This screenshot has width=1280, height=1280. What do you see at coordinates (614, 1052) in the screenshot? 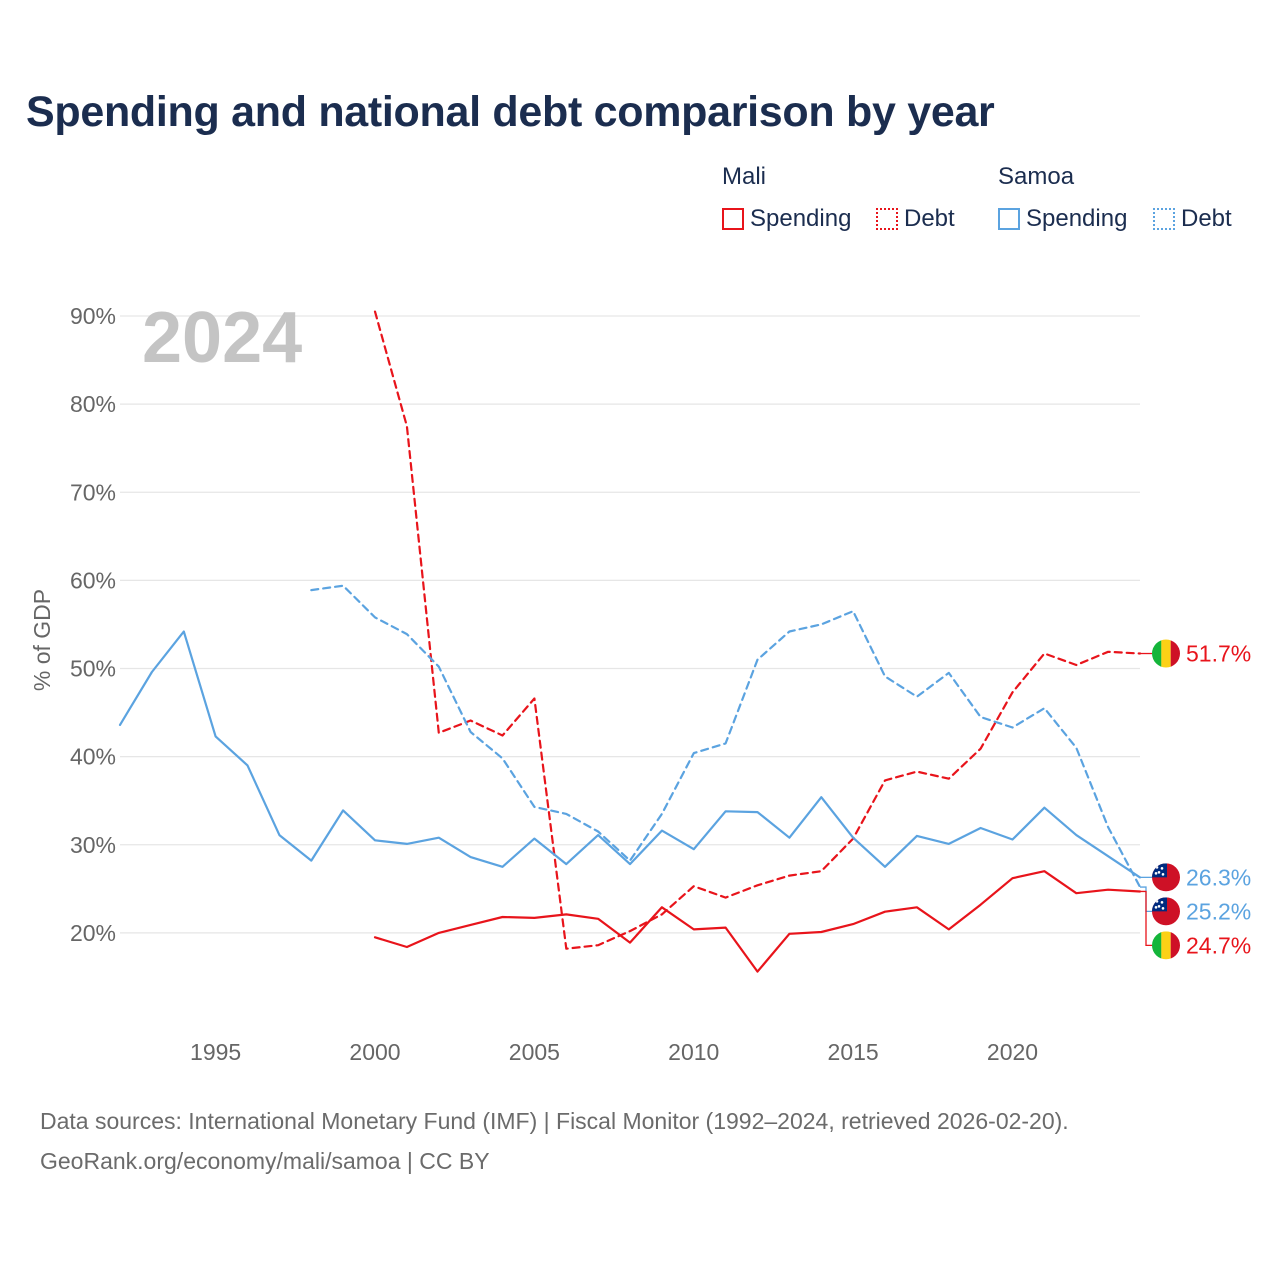
I see `x-axis-ticks: 1995 2000 2005 2010 2015 2020` at bounding box center [614, 1052].